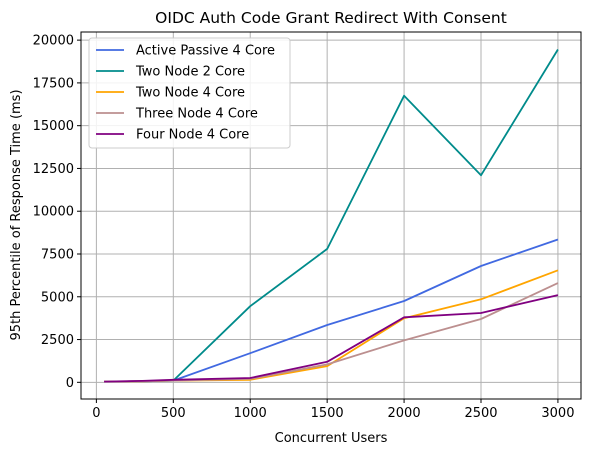  I want to click on legend-entry: Two Node 4 Core, so click(190, 93).